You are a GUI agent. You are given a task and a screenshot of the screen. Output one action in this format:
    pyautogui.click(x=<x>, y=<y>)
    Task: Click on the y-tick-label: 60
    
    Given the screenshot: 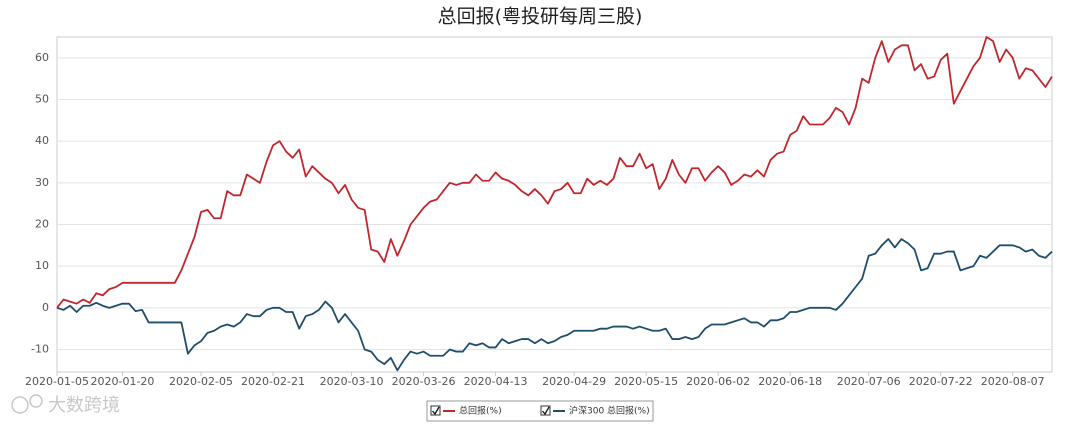 What is the action you would take?
    pyautogui.click(x=42, y=57)
    